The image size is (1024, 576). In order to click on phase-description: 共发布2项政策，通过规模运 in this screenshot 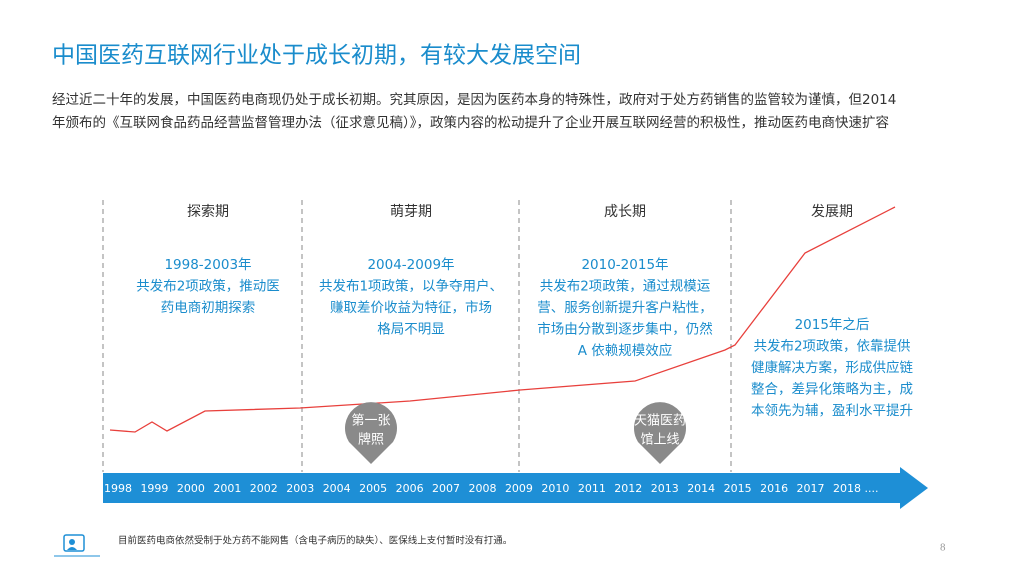, I will do `click(625, 286)`.